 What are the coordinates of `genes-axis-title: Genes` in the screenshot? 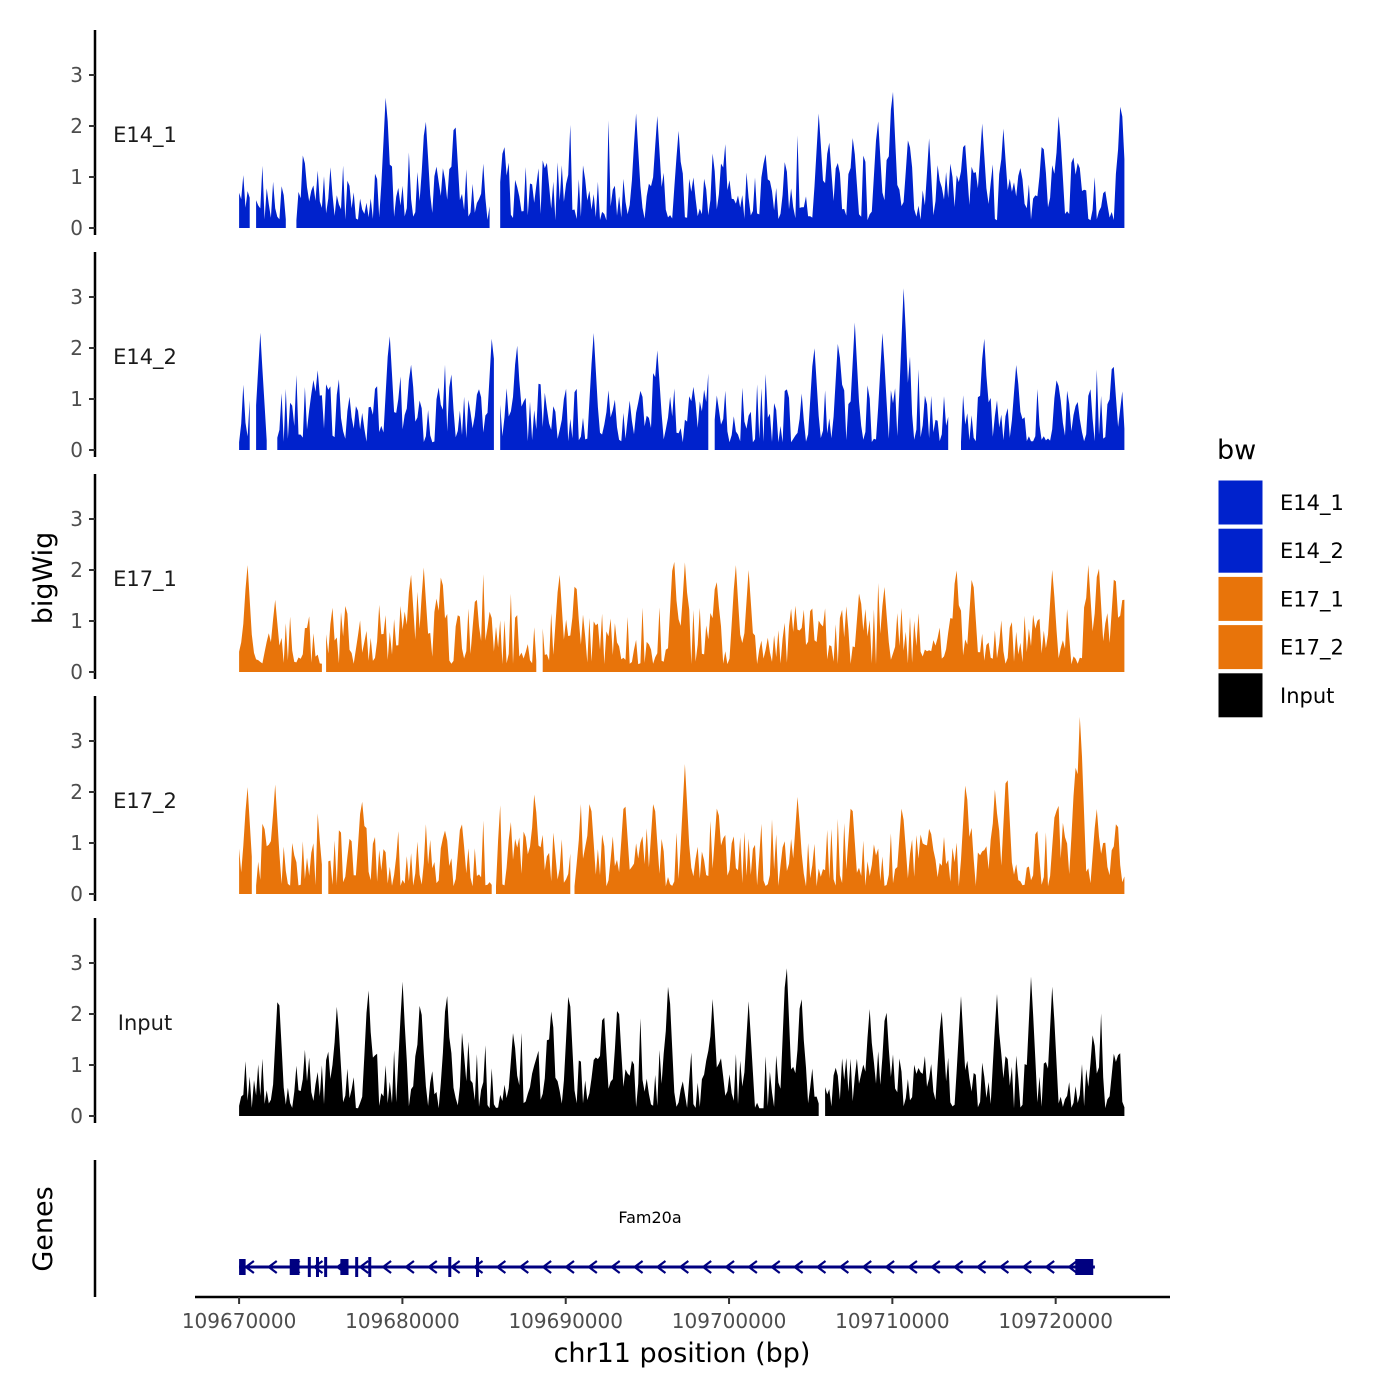 It's located at (43, 1228).